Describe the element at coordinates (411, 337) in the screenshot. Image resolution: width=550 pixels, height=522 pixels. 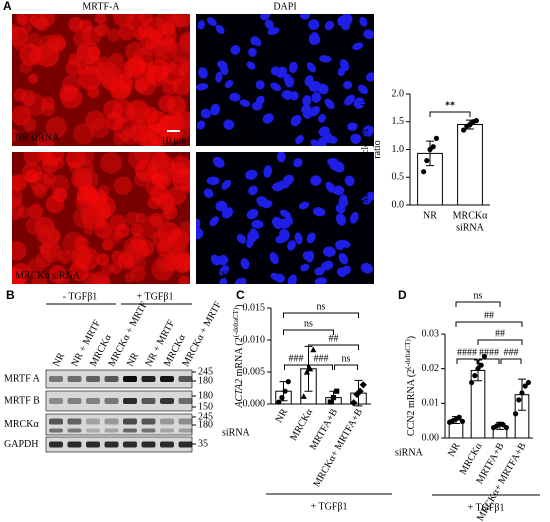
I see `y-axis-label-part: )` at that location.